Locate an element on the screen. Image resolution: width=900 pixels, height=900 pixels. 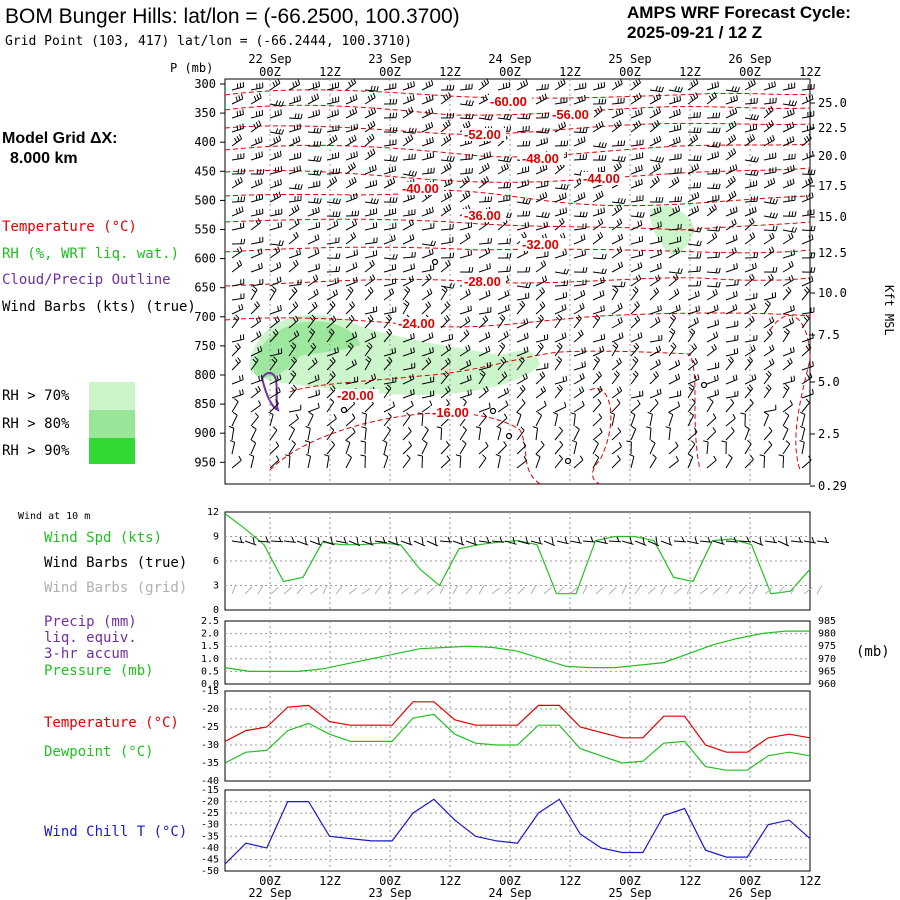
panel-y-tick-label: 1.0 is located at coordinates (210, 659).